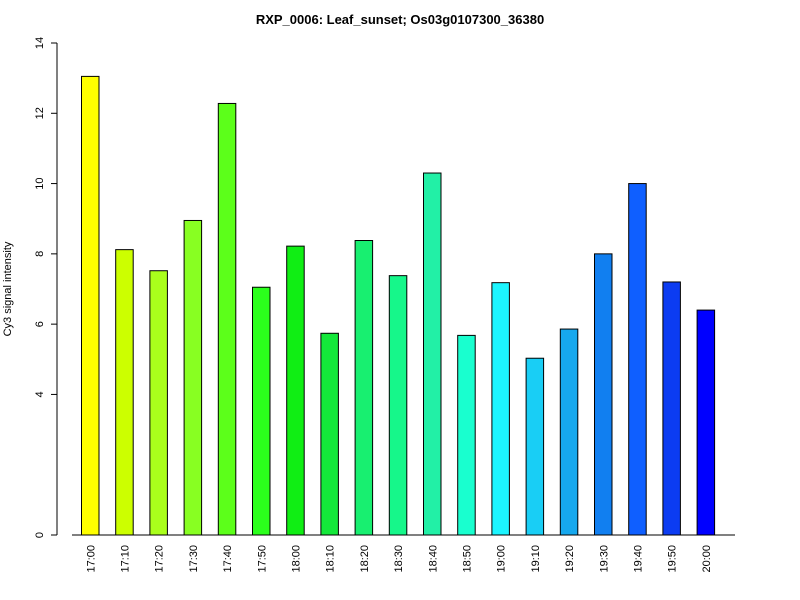  Describe the element at coordinates (91, 559) in the screenshot. I see `x-tick-label: 17:00` at that location.